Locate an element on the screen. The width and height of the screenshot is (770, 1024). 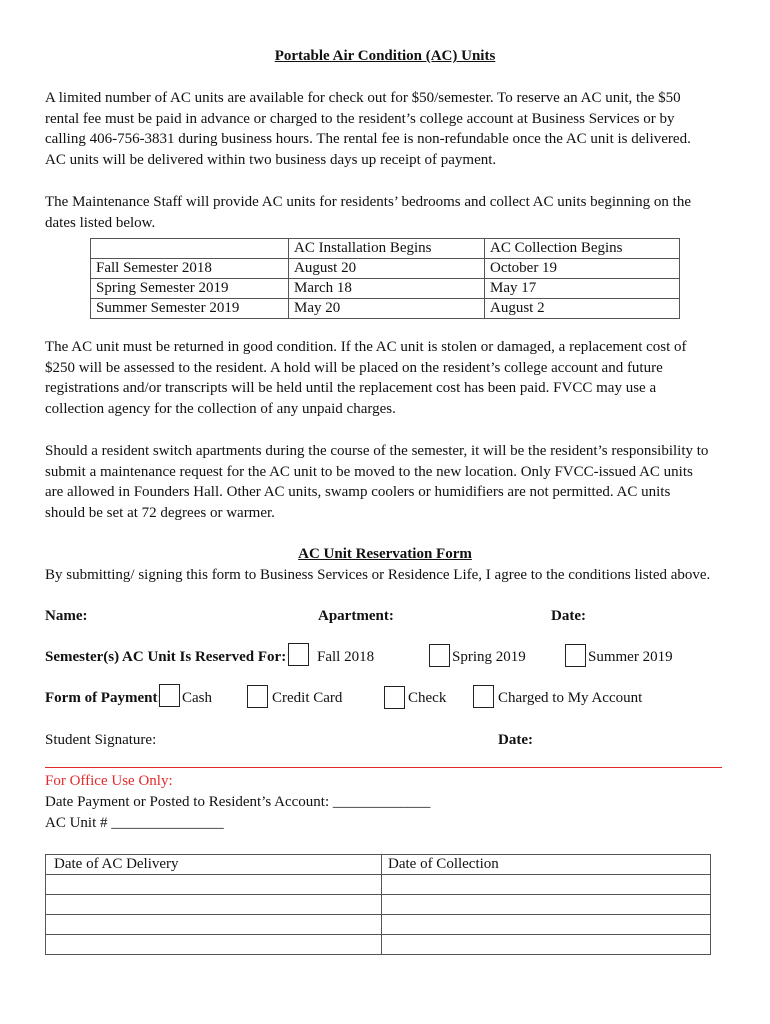
office-divider is located at coordinates (383, 767).